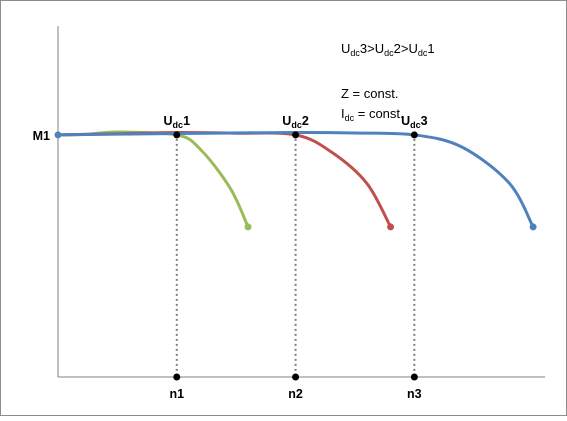 This screenshot has width=567, height=421. What do you see at coordinates (345, 48) in the screenshot?
I see `annotation-relation-part-0: U` at bounding box center [345, 48].